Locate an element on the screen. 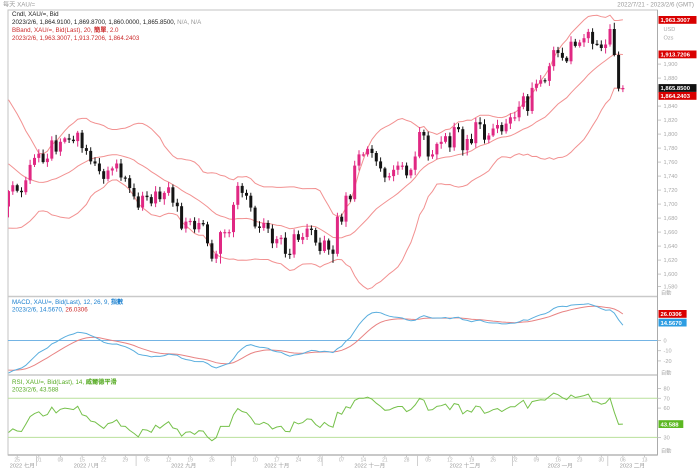 The width and height of the screenshot is (697, 472). svg-text: 1,760 is located at coordinates (671, 163).